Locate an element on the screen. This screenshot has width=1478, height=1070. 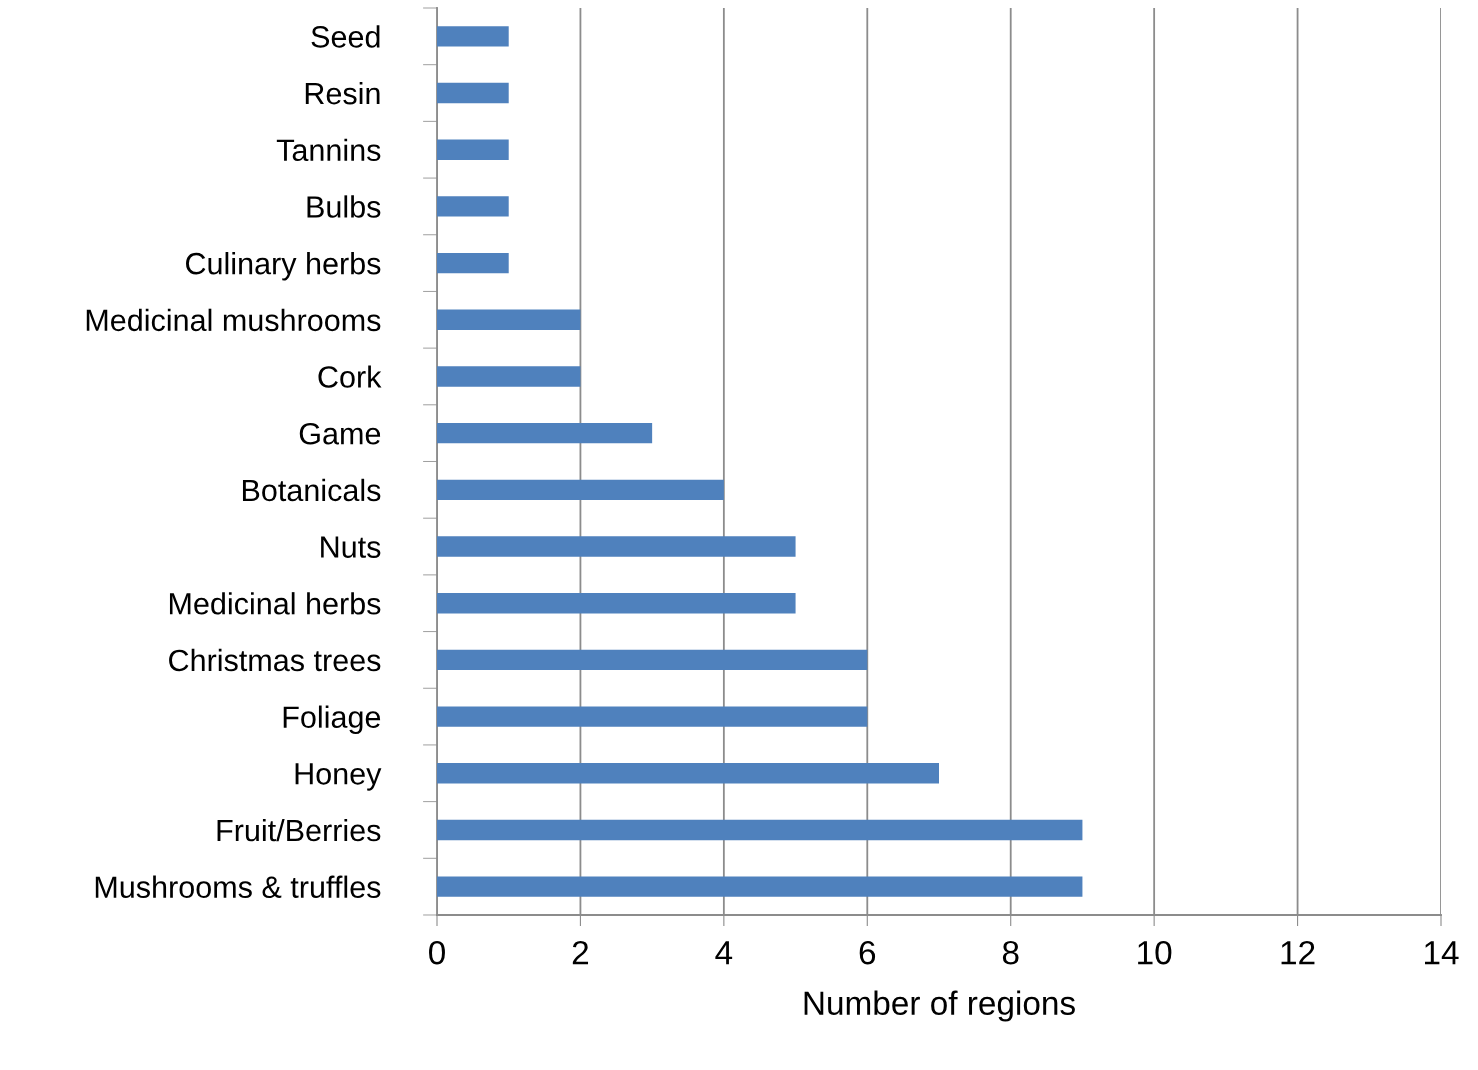
x-tick-label: 6 is located at coordinates (867, 952).